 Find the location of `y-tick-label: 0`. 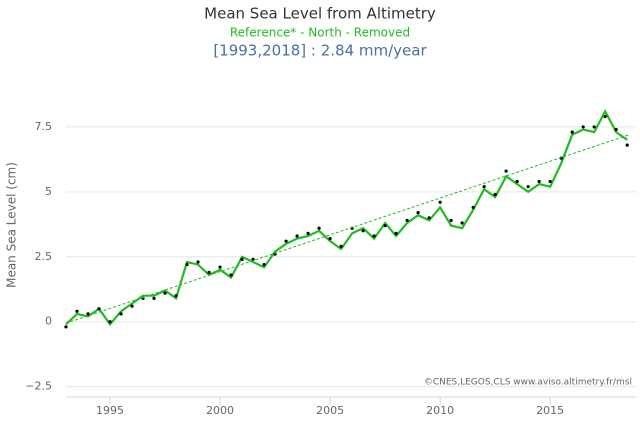

y-tick-label: 0 is located at coordinates (48, 321).